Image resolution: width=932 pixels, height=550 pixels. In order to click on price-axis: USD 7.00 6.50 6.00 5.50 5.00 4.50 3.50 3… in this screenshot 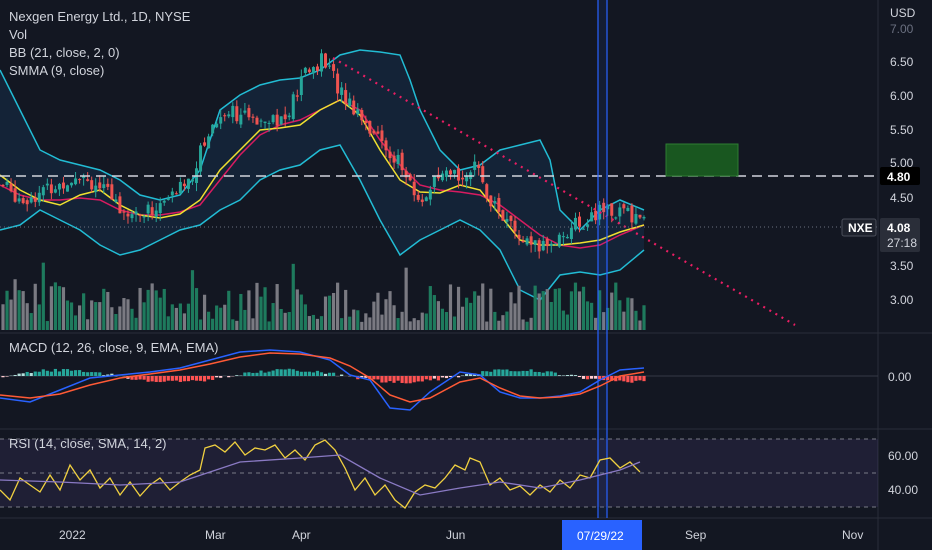, I will do `click(903, 156)`.